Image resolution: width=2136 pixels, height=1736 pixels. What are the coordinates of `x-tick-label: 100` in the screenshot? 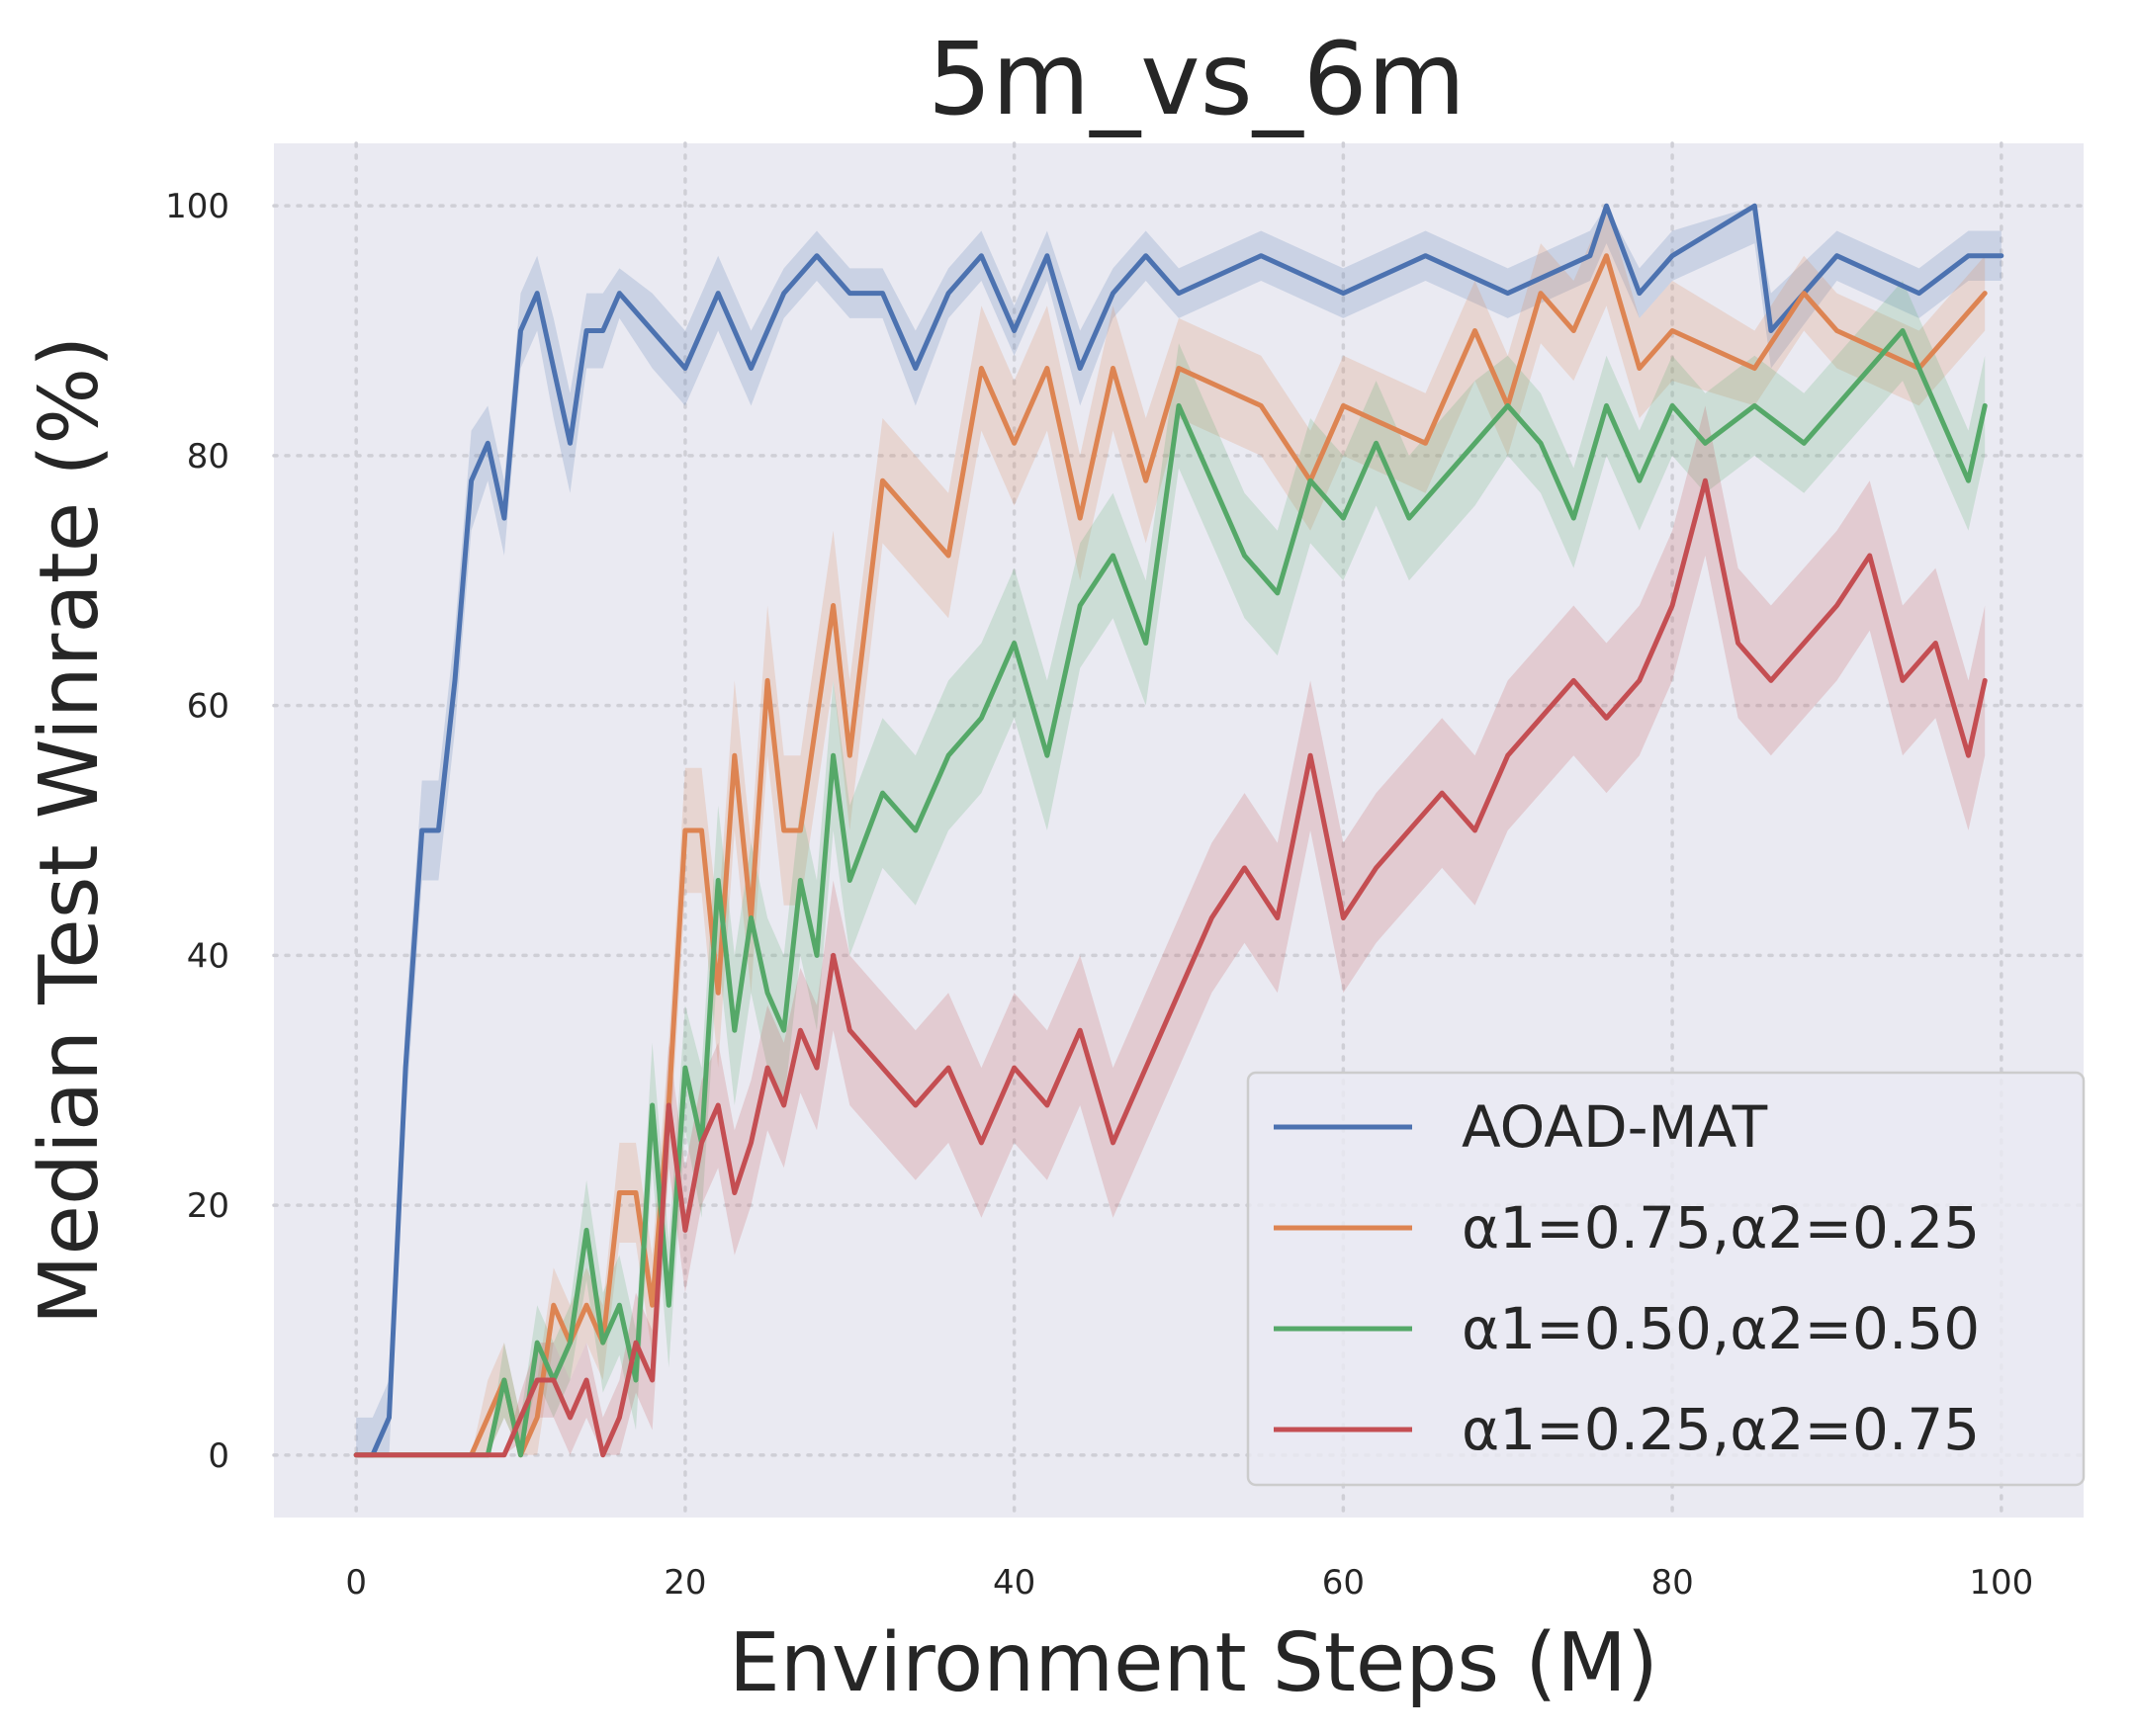 It's located at (2001, 1583).